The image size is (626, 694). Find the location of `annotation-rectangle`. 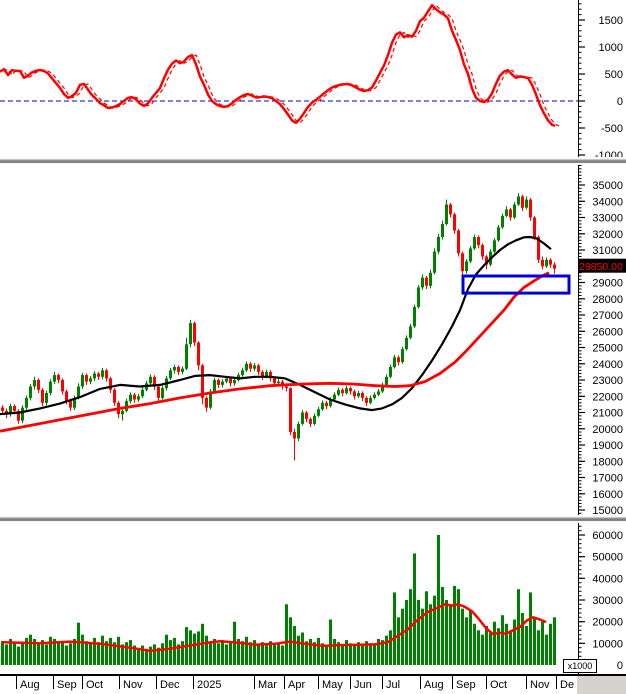

annotation-rectangle is located at coordinates (516, 284).